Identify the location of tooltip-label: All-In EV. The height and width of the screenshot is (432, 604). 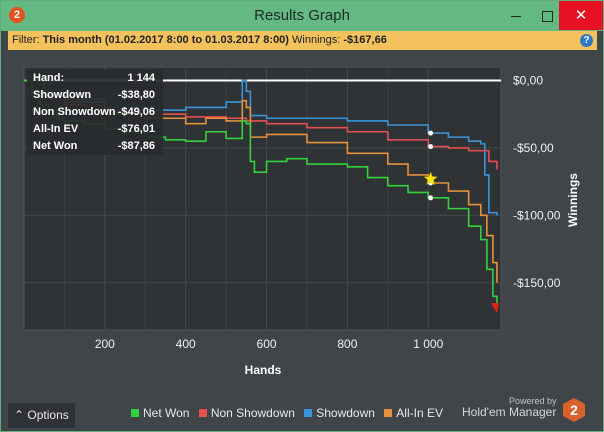
(56, 129).